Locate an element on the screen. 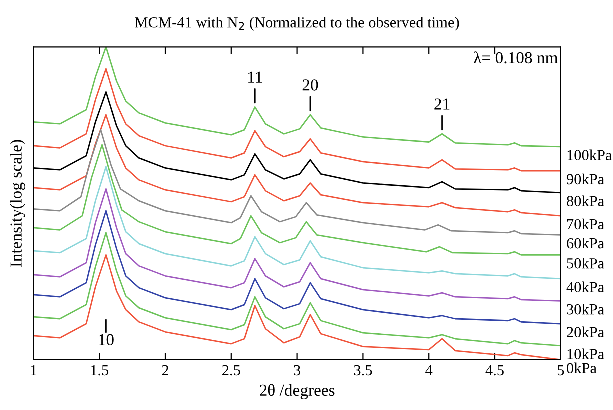 The image size is (613, 410). series-label: 90kPa is located at coordinates (585, 179).